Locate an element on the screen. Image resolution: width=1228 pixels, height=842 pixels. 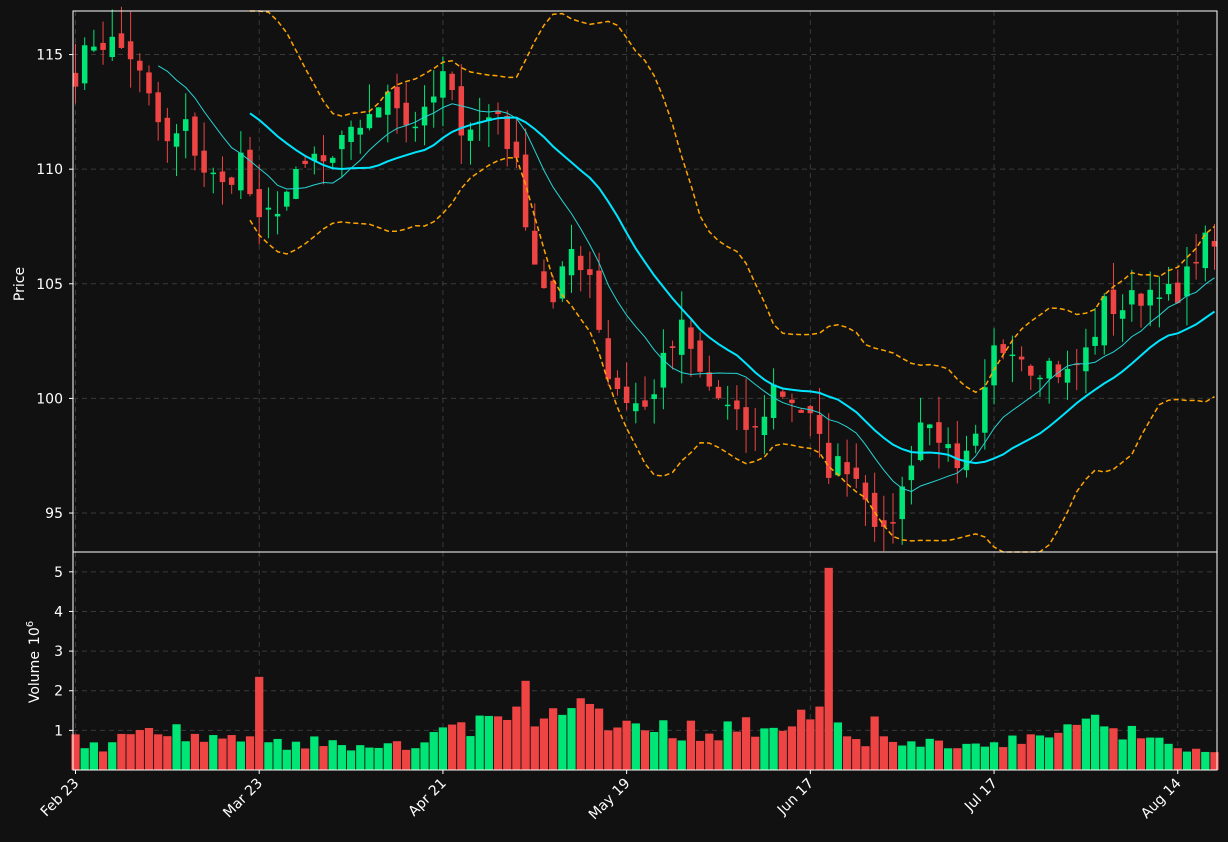
price-axis-label: Price is located at coordinates (20, 284).